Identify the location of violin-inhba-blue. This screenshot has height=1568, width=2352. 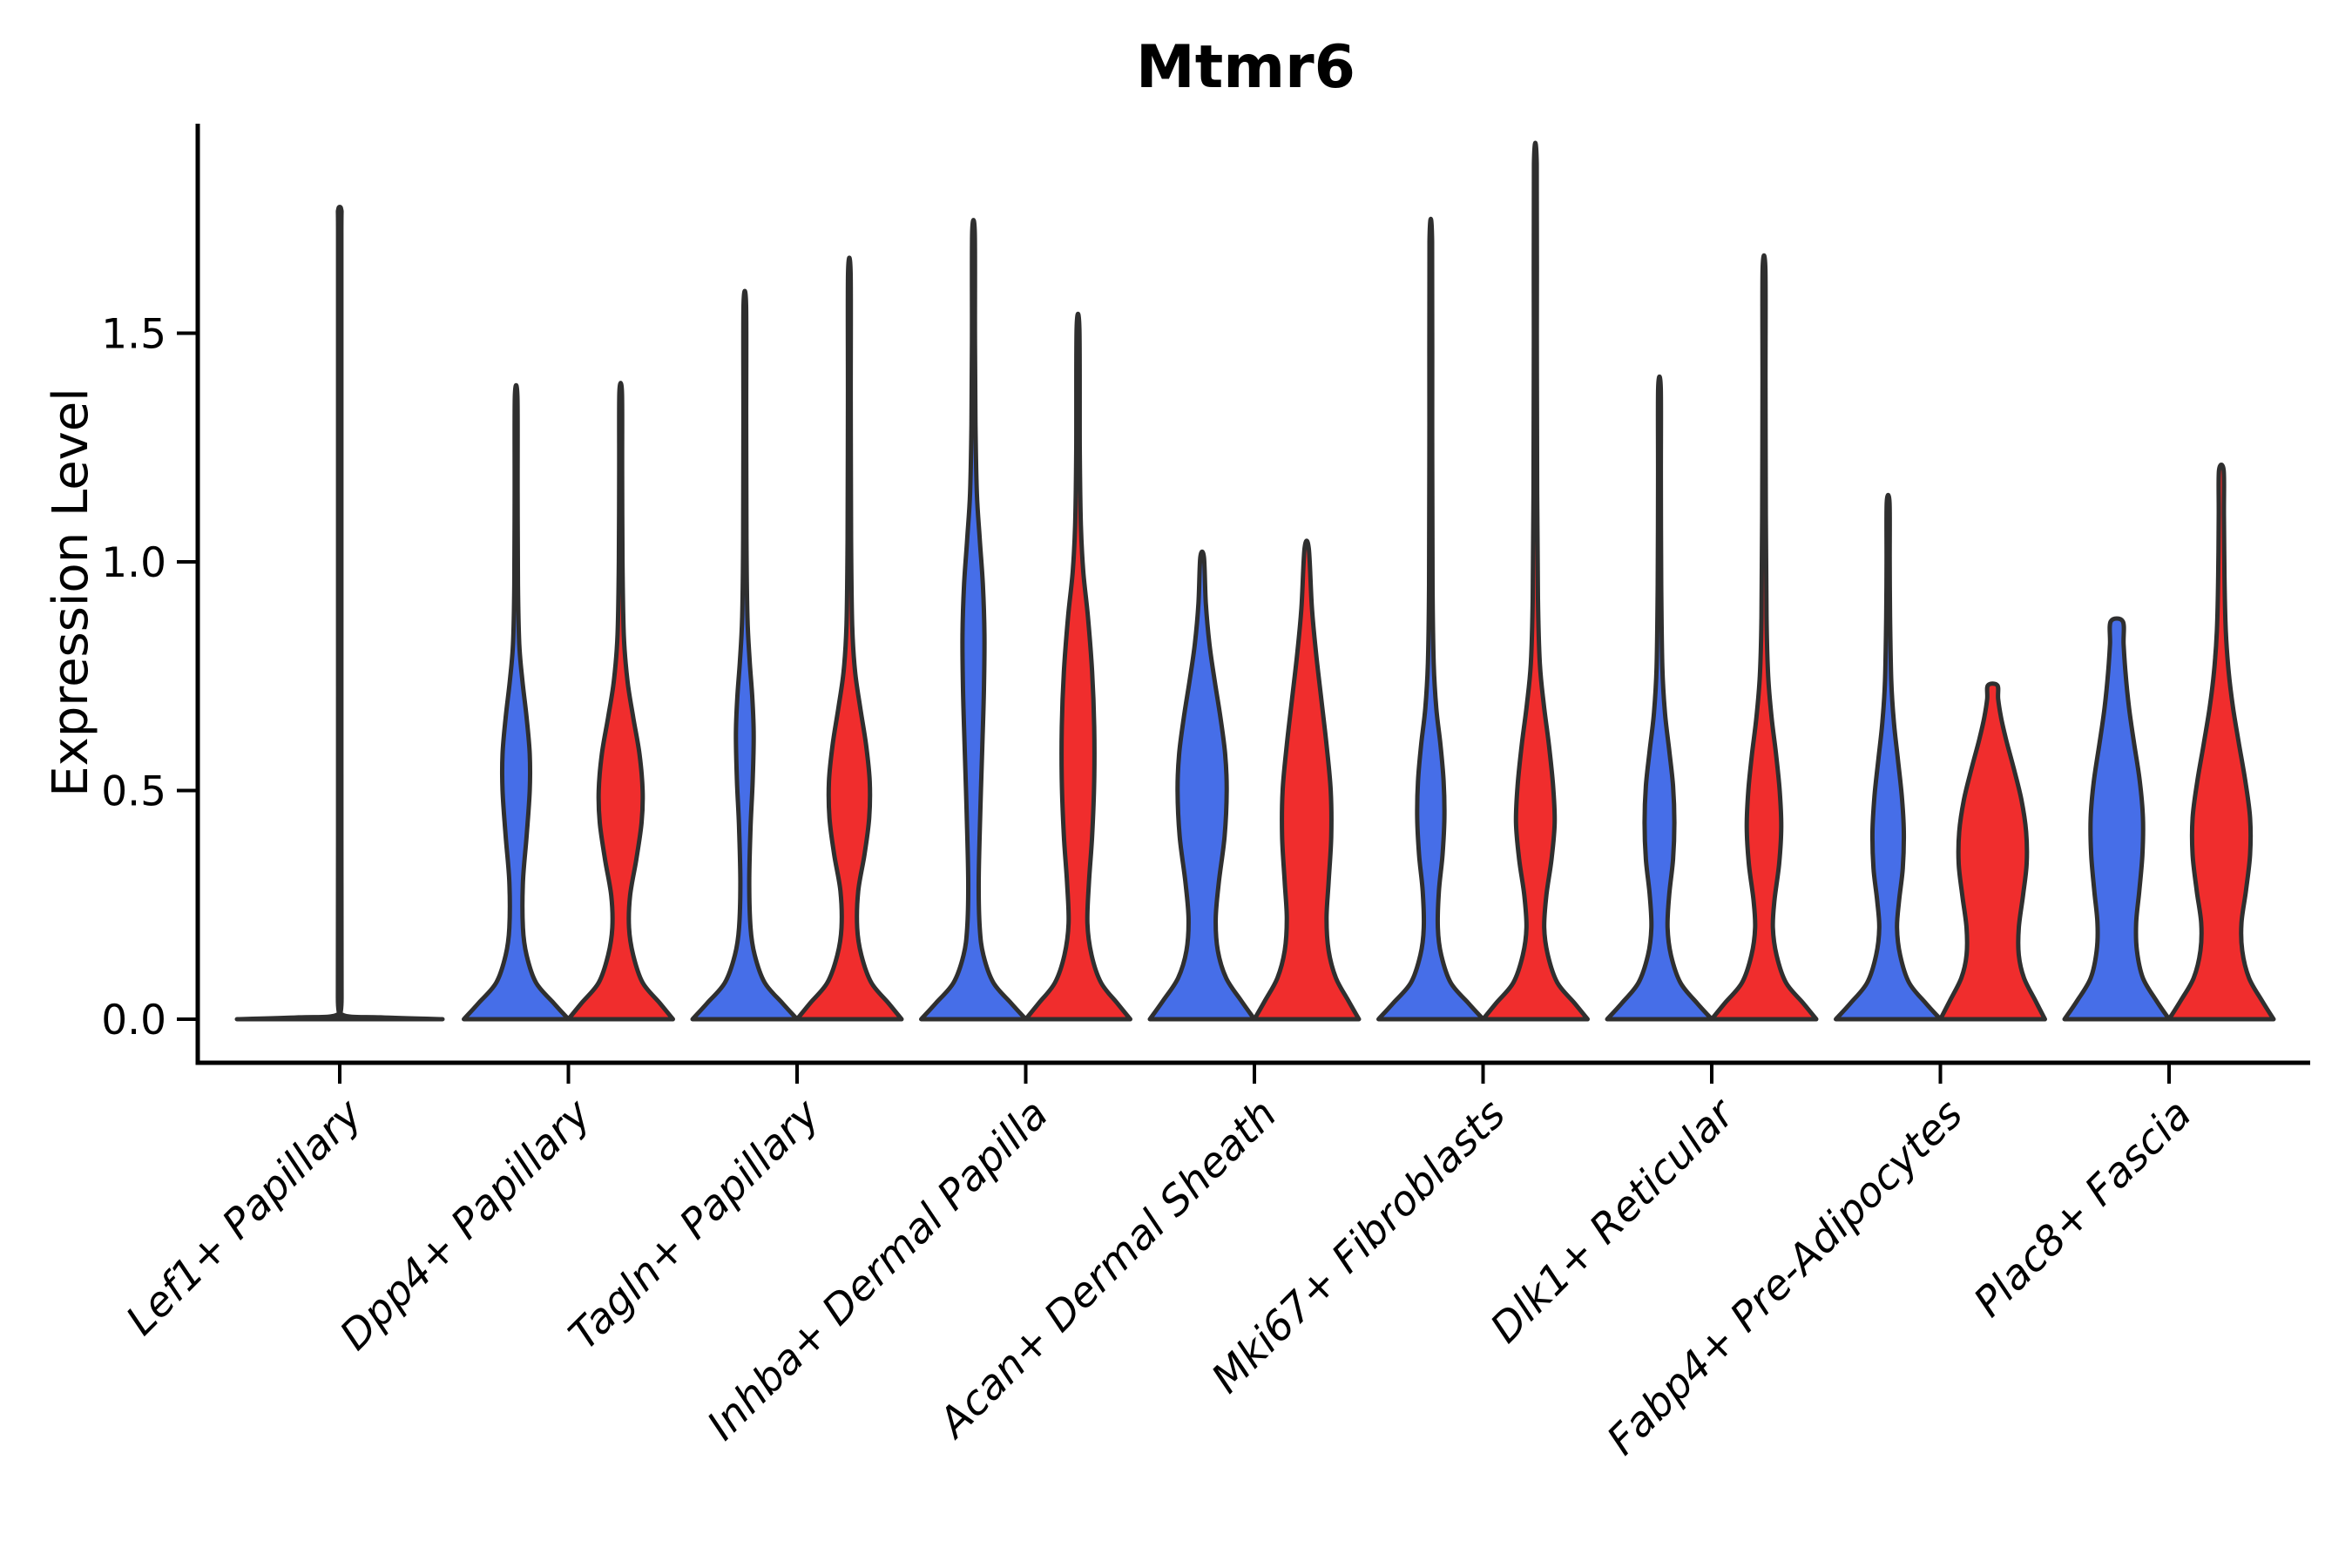
(974, 620).